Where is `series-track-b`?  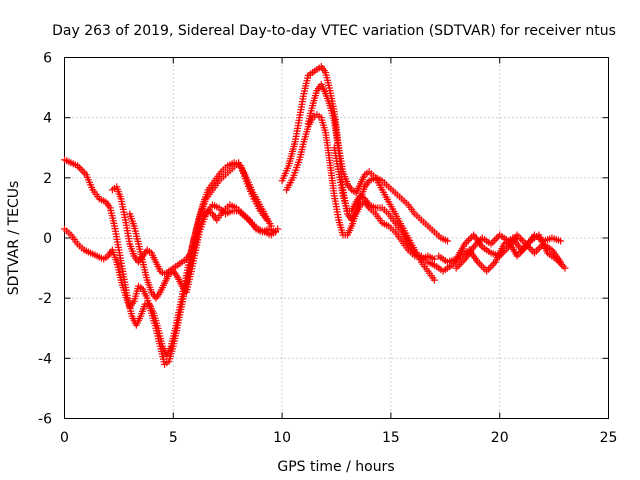
series-track-b is located at coordinates (170, 284).